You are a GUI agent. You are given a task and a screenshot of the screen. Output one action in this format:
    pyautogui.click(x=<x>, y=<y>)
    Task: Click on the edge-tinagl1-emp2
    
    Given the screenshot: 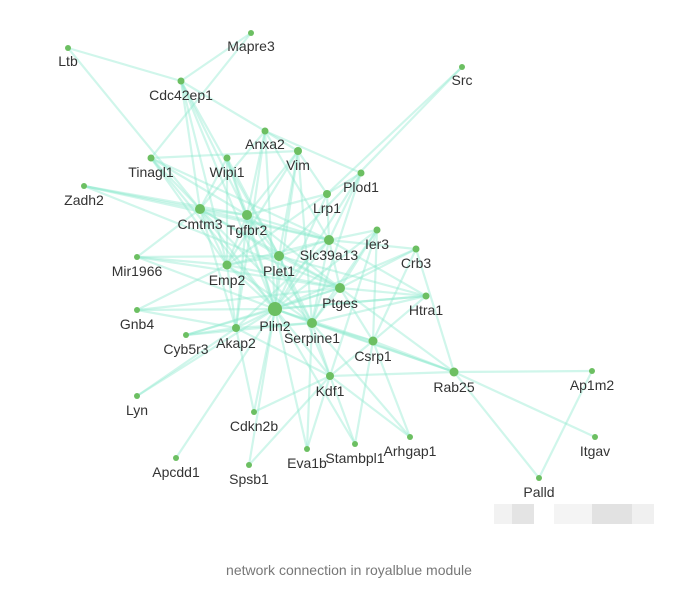 What is the action you would take?
    pyautogui.click(x=189, y=211)
    